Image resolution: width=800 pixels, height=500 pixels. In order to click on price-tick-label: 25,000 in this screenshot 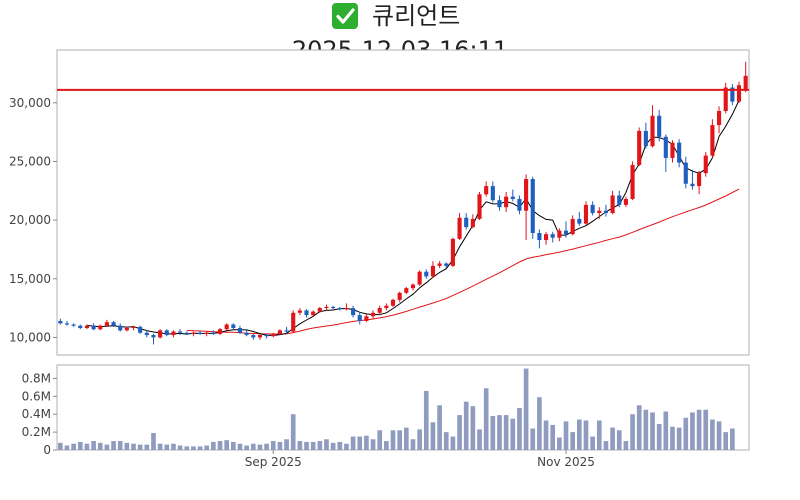, I will do `click(30, 161)`.